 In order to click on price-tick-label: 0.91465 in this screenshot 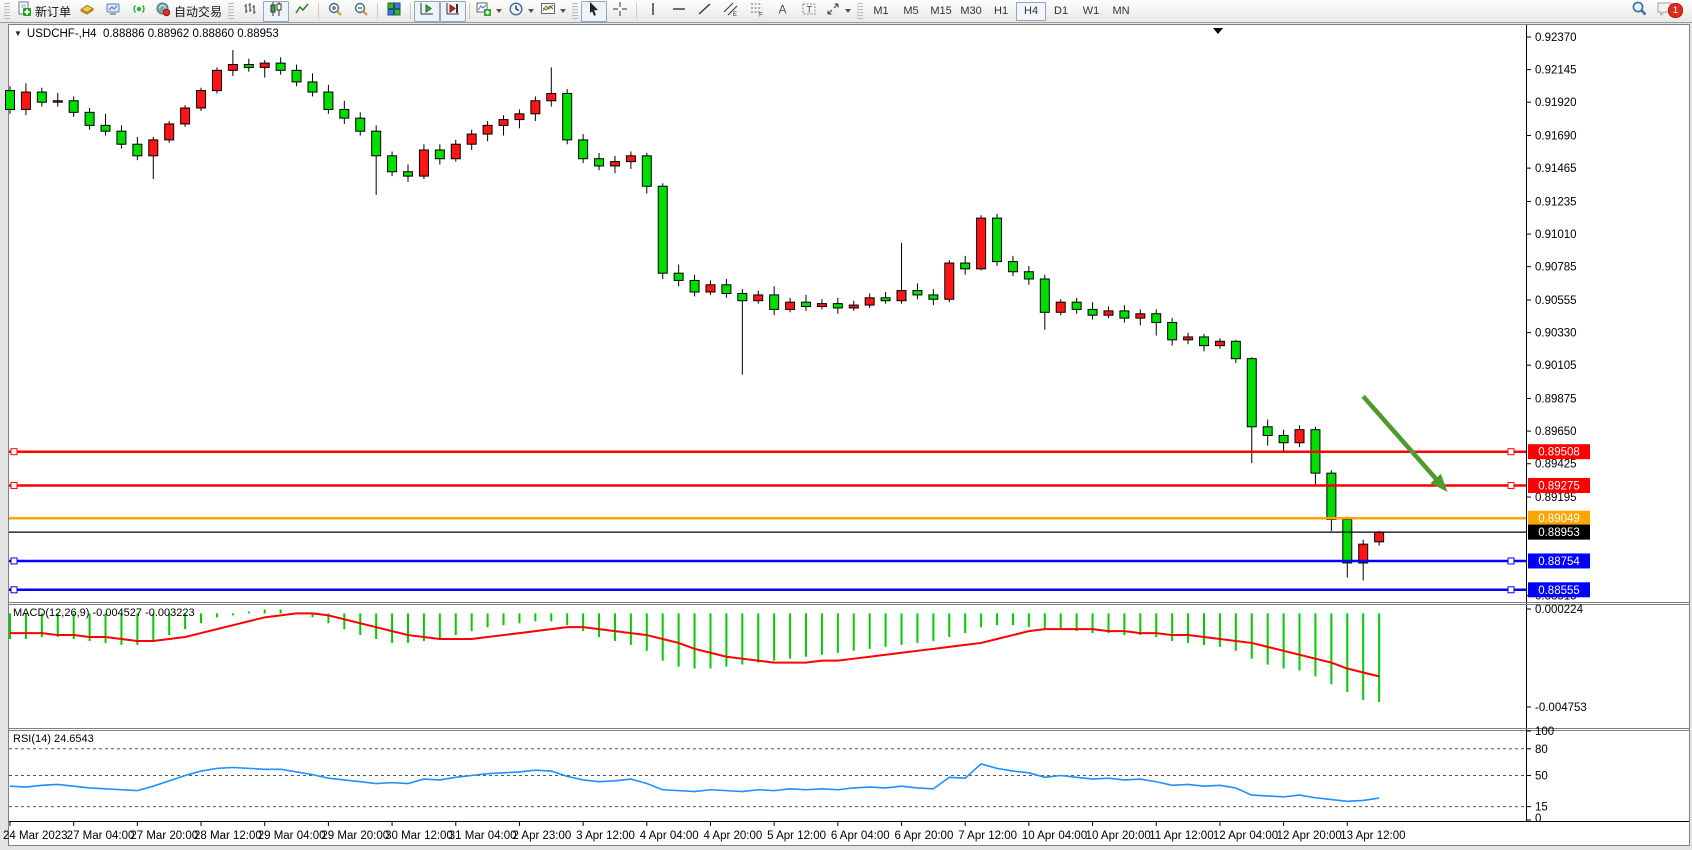, I will do `click(1556, 169)`.